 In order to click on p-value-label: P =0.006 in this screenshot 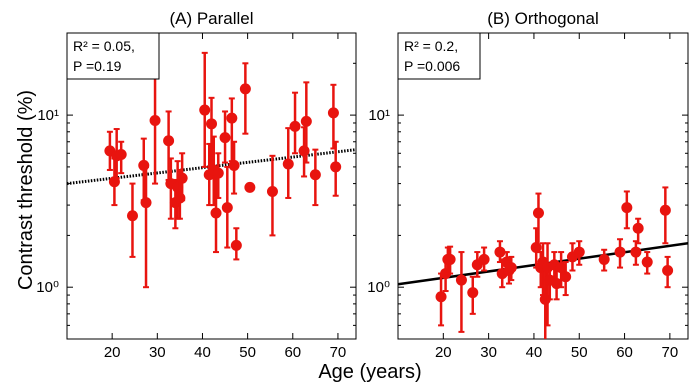, I will do `click(432, 66)`.